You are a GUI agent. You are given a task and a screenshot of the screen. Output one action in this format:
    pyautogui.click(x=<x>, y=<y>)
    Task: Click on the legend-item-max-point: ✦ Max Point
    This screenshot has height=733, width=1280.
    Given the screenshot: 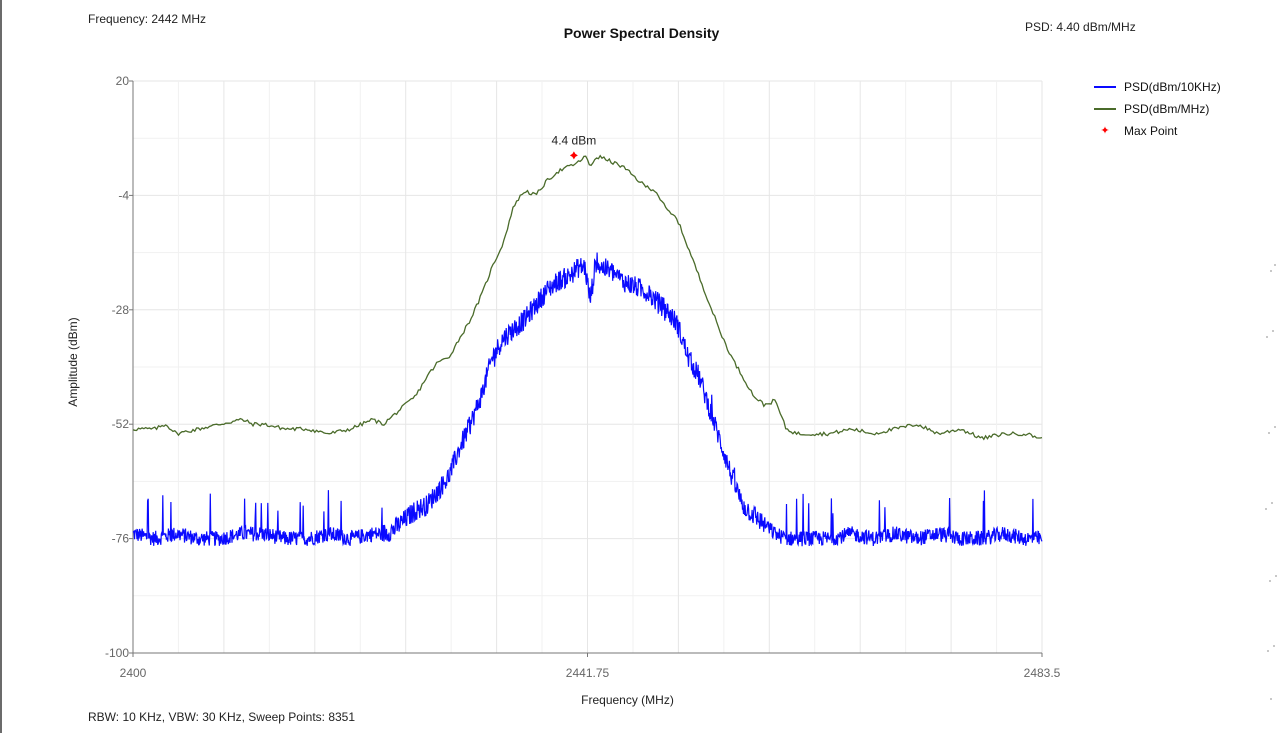 What is the action you would take?
    pyautogui.click(x=1157, y=131)
    